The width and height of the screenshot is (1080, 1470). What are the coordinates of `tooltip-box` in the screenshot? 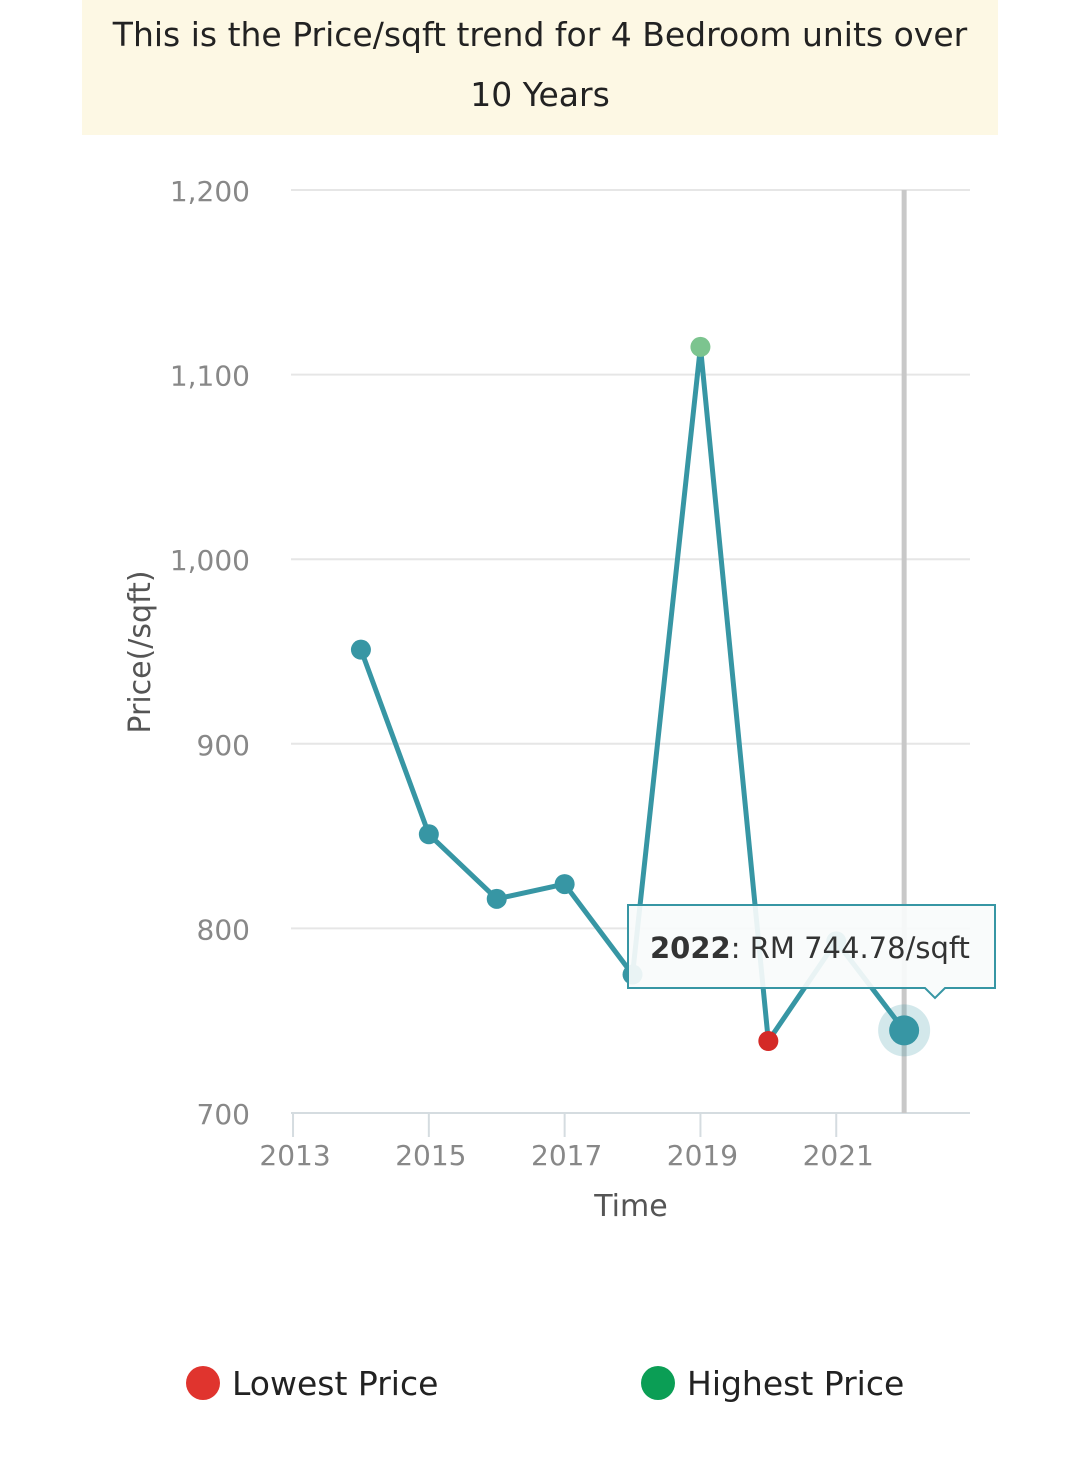 It's located at (811, 952).